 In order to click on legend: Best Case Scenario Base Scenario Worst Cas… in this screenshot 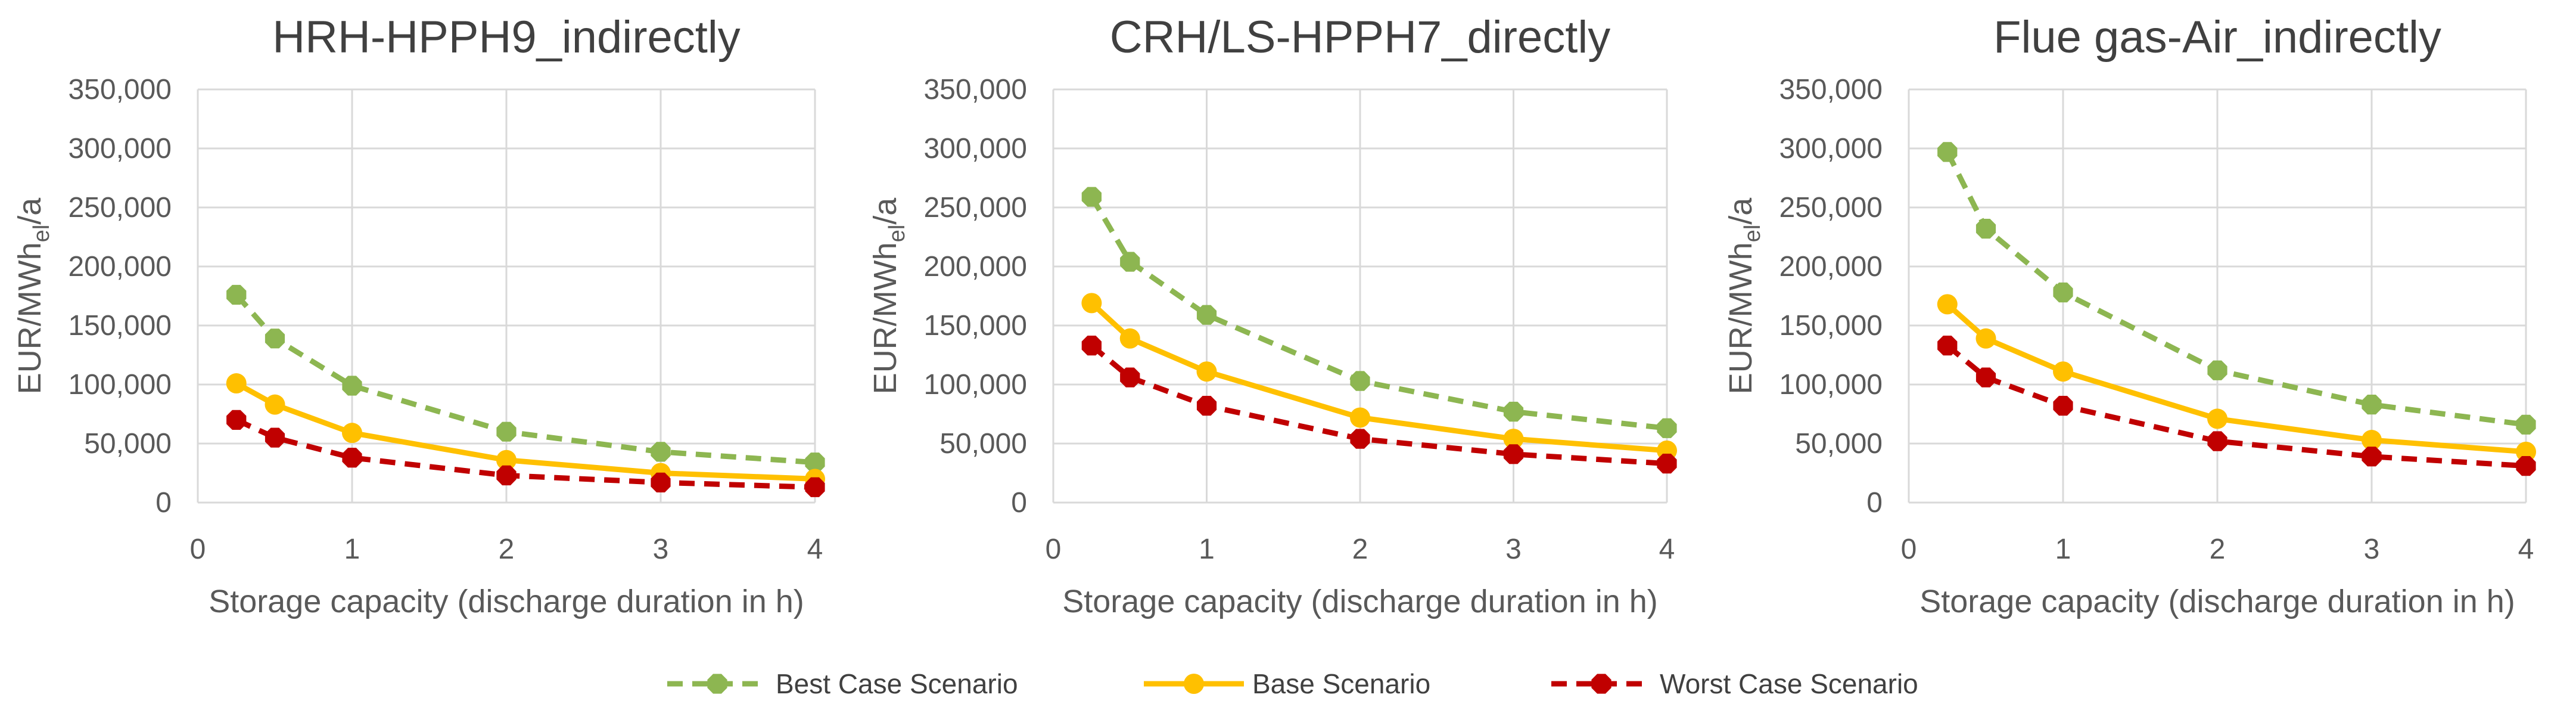, I will do `click(1292, 683)`.